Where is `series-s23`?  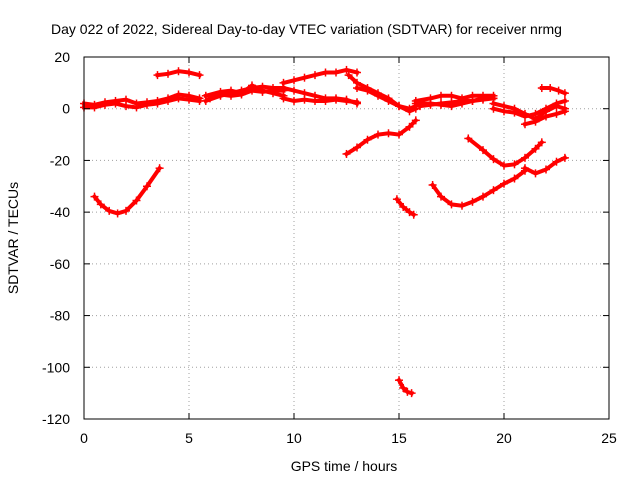
series-s23 is located at coordinates (505, 151).